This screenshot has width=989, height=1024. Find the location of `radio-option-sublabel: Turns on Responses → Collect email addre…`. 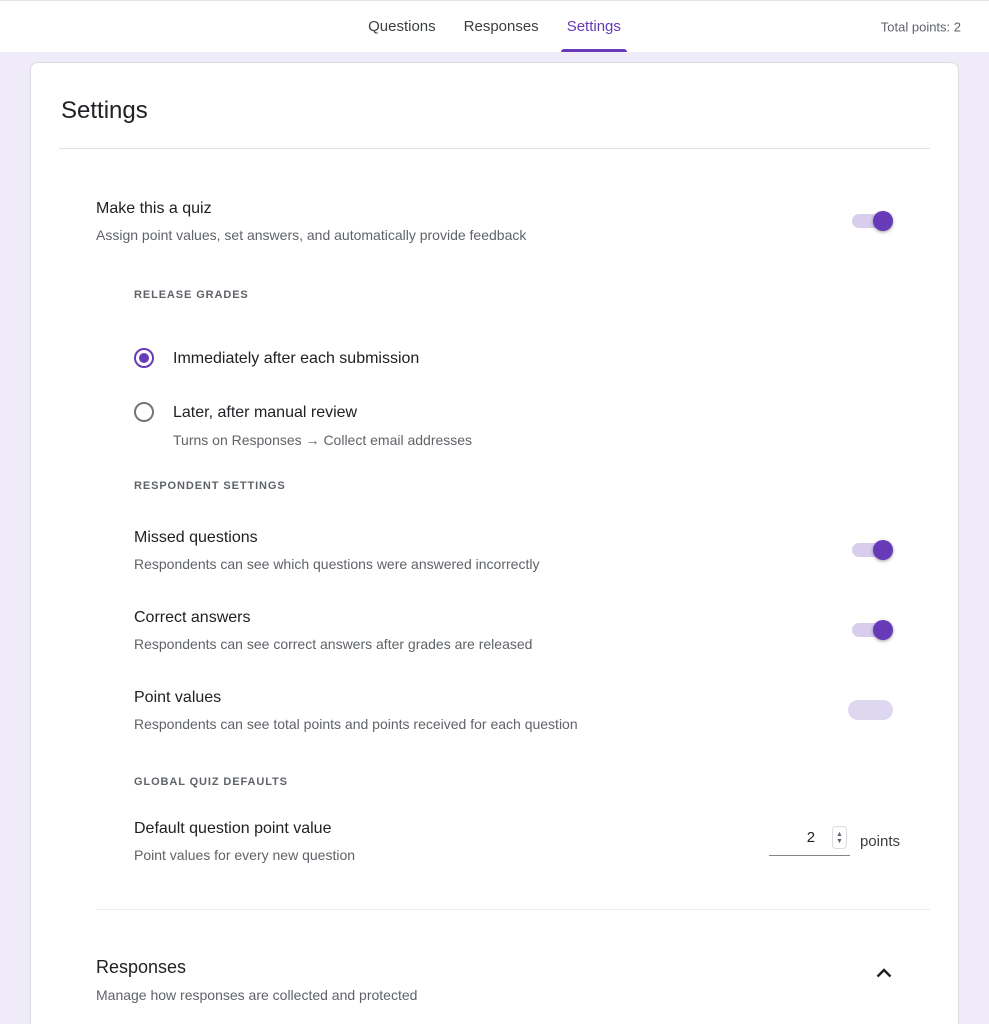

radio-option-sublabel: Turns on Responses → Collect email addre… is located at coordinates (323, 440).